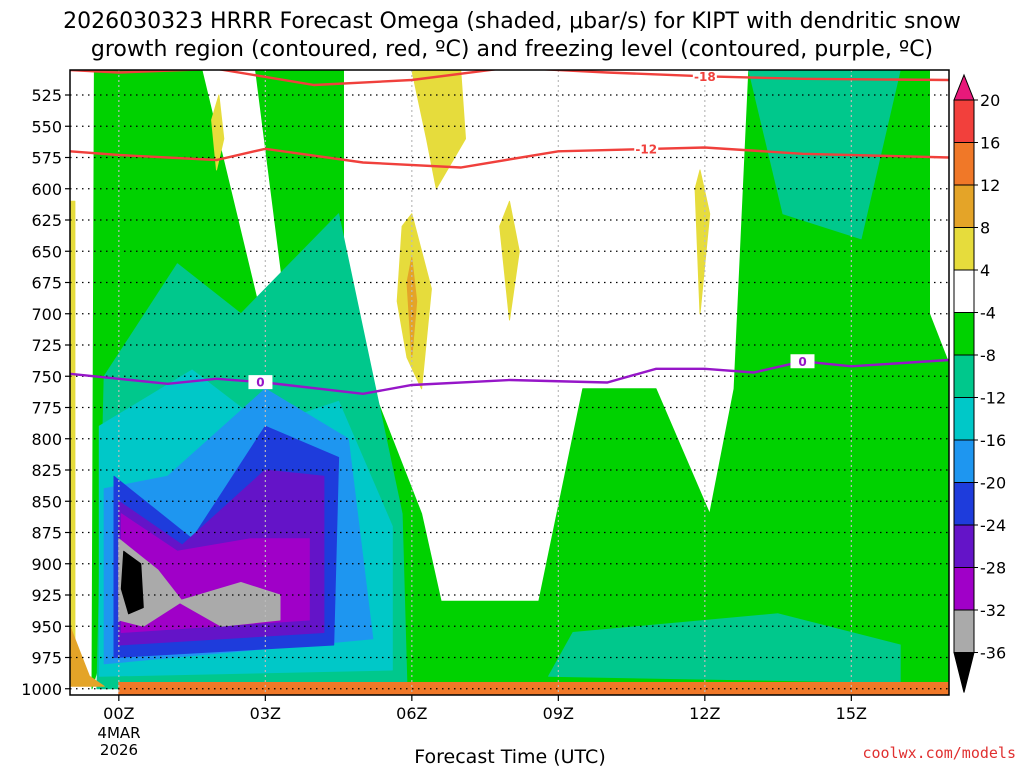 The image size is (1024, 768). I want to click on colorbar-label: 20, so click(990, 100).